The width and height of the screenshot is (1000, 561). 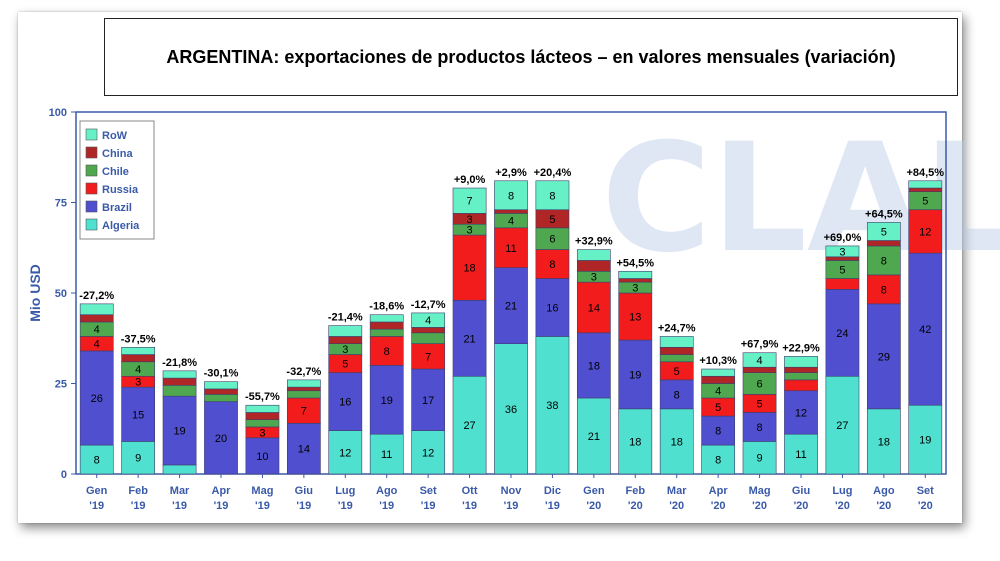 I want to click on variation-label: -21,8%, so click(x=179, y=363).